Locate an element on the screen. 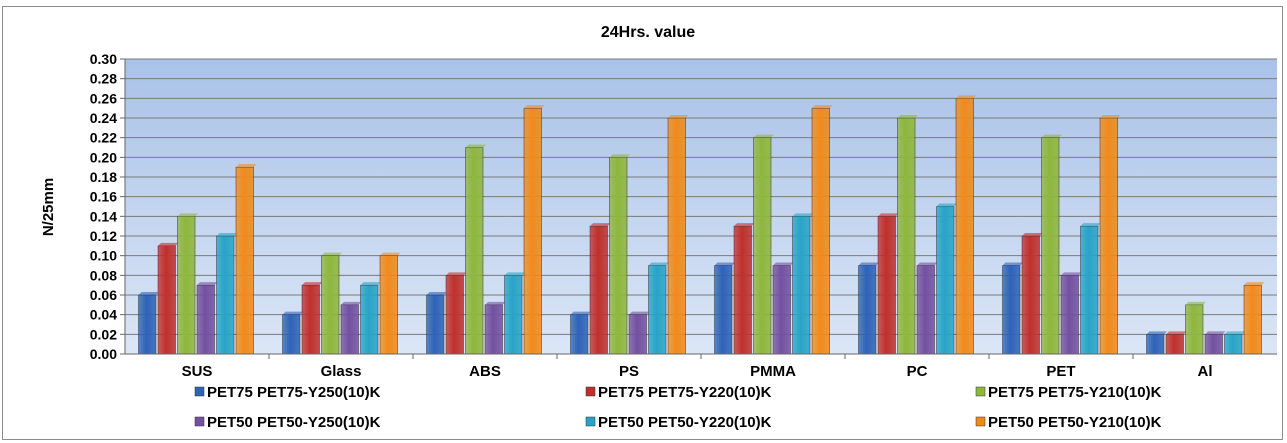  y-tick-label: 0.04 is located at coordinates (103, 315).